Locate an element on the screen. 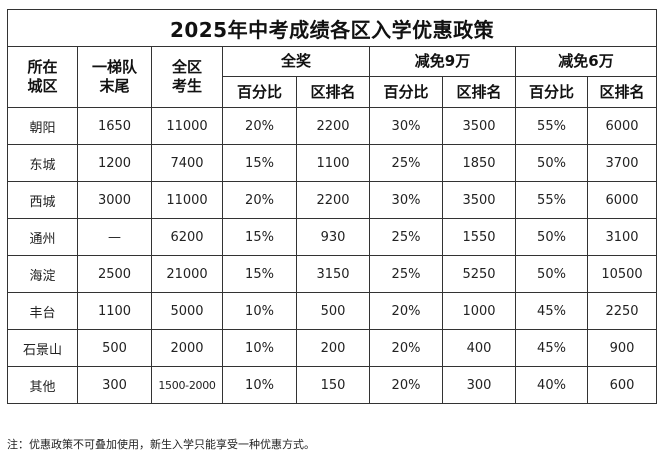 Image resolution: width=663 pixels, height=457 pixels. header-w6-percentage: 百分比 is located at coordinates (551, 92).